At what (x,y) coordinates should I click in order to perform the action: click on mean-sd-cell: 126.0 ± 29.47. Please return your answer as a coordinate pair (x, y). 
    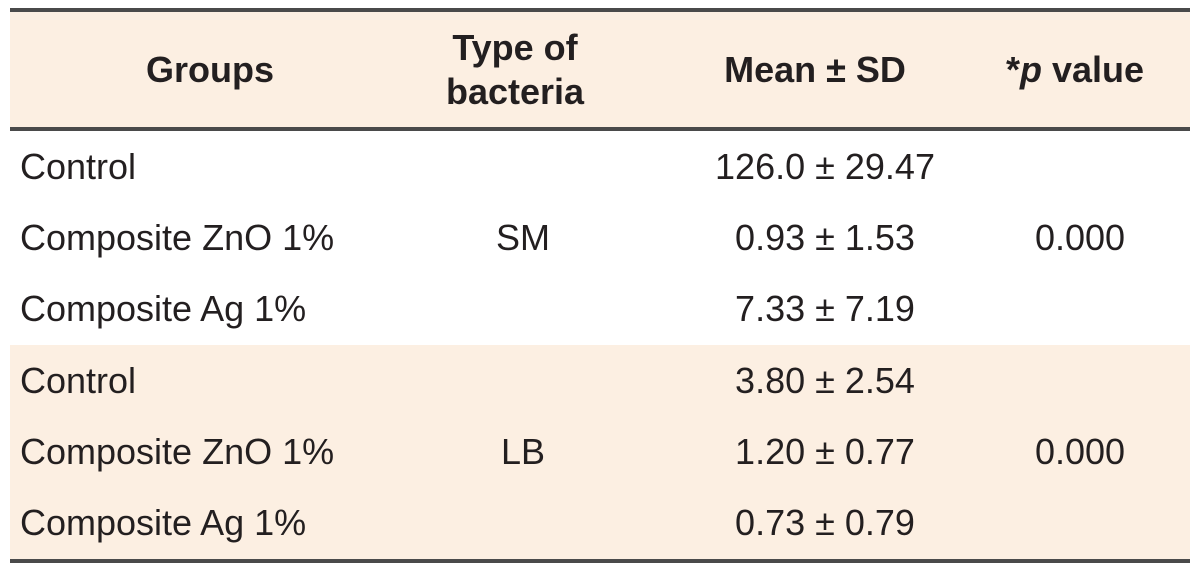
    Looking at the image, I should click on (825, 166).